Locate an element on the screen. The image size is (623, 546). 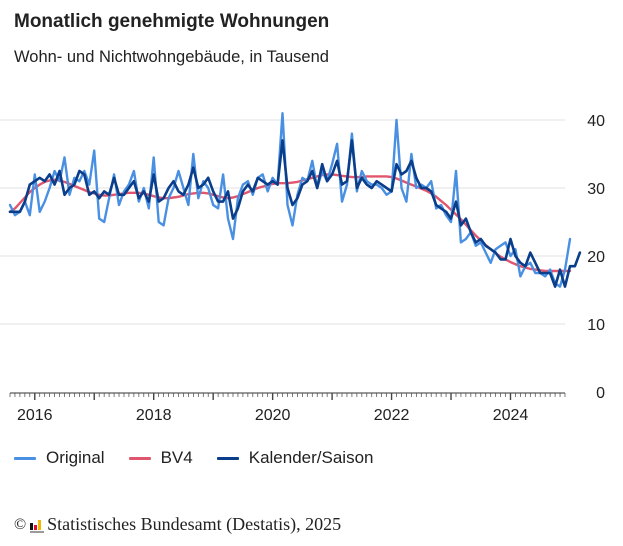
y-tick-label-40: 40 is located at coordinates (596, 121).